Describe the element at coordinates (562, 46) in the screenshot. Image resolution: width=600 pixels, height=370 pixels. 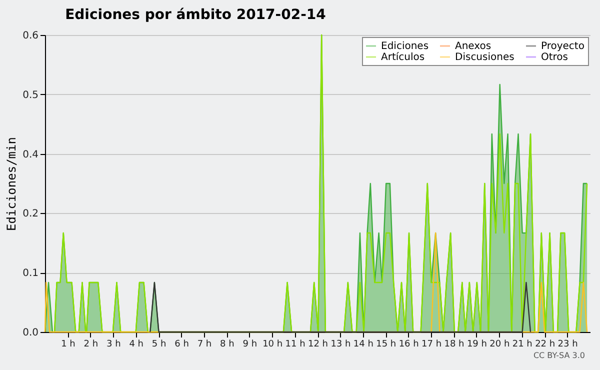
I see `legend-label: Proyecto` at that location.